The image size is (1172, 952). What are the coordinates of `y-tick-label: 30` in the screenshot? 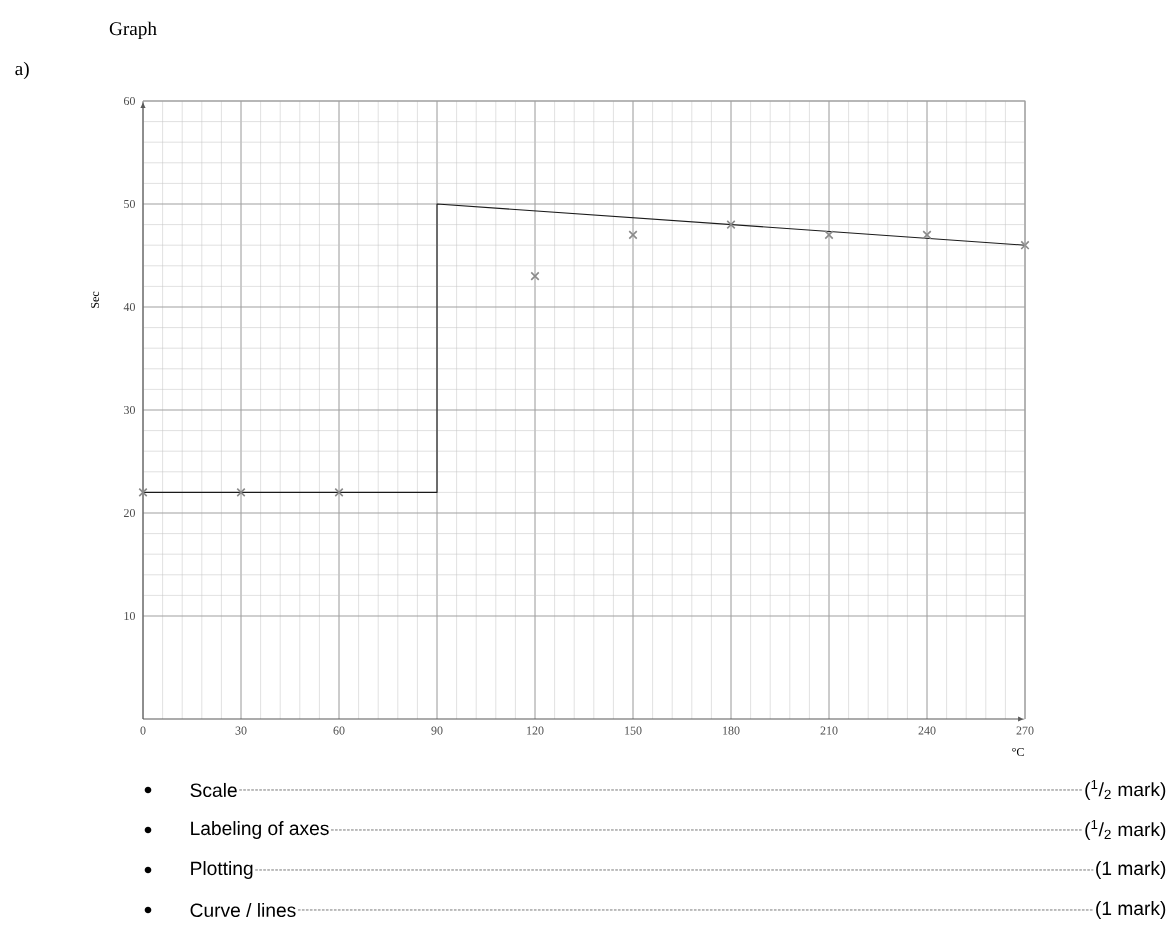 It's located at (129, 410).